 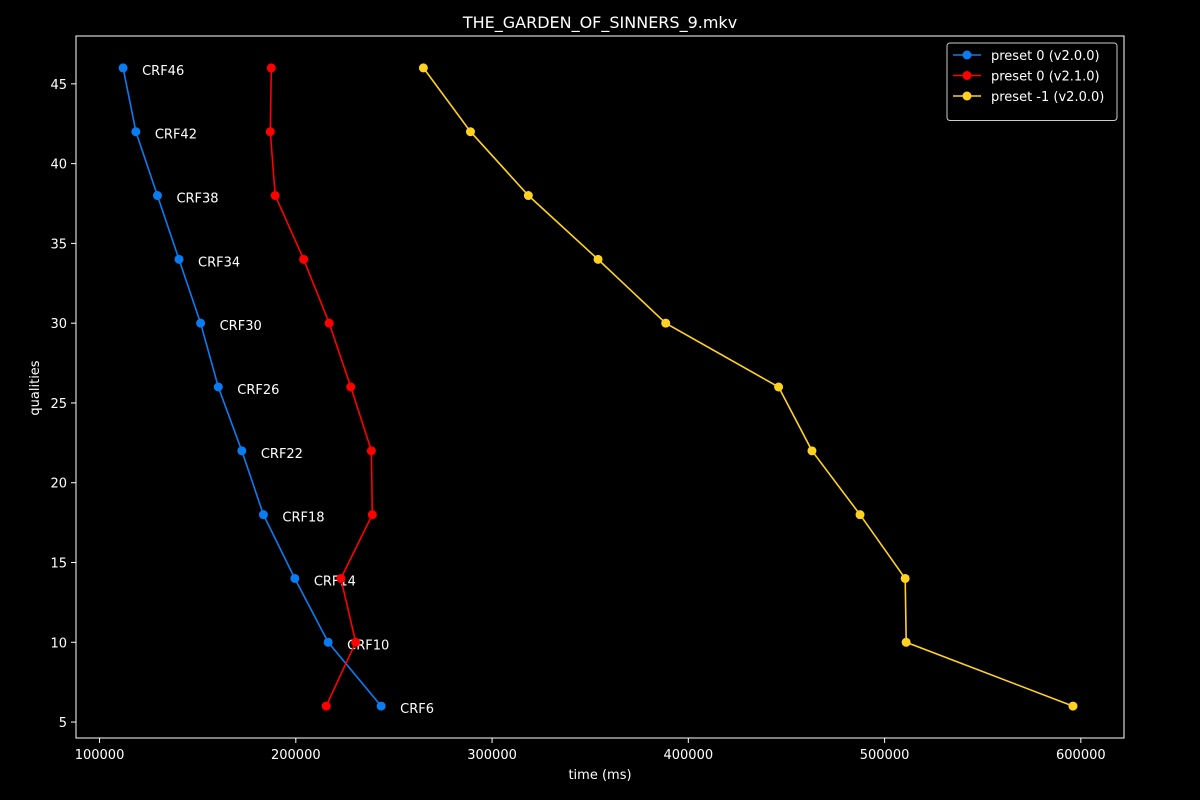 I want to click on y-tick-label: 15, so click(x=58, y=564).